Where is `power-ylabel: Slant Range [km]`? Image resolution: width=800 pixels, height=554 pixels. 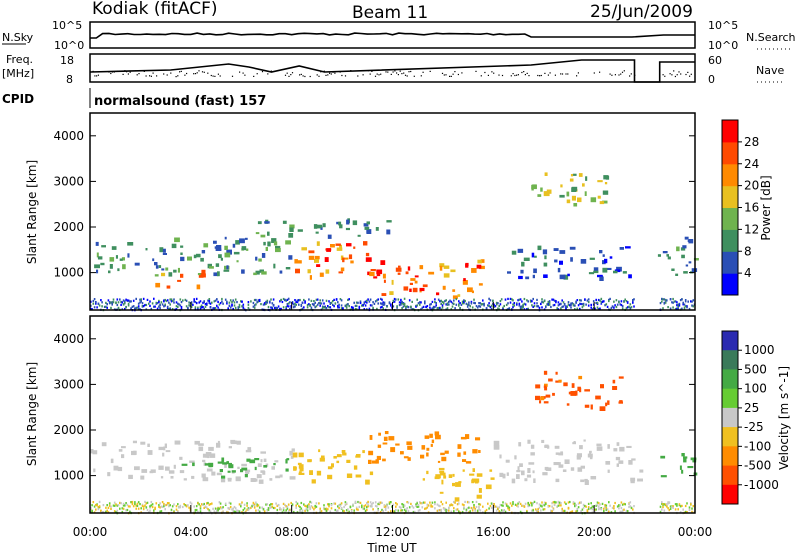 power-ylabel: Slant Range [km] is located at coordinates (32, 212).